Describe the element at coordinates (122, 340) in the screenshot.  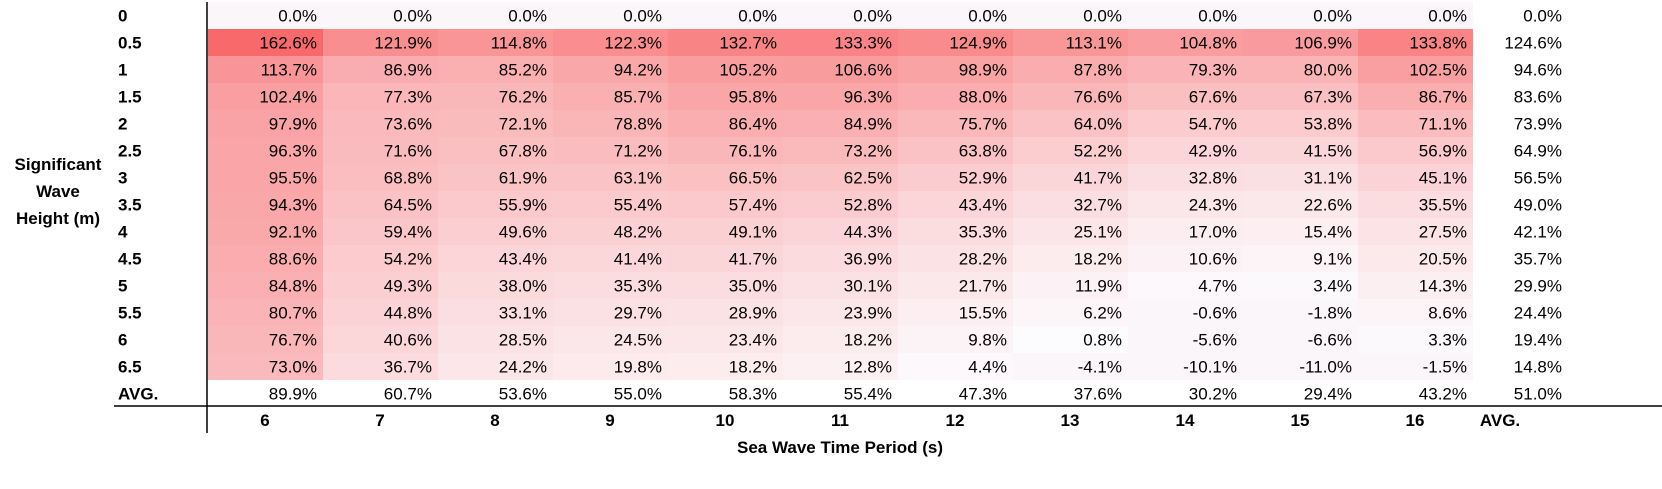
I see `row-label: 6` at that location.